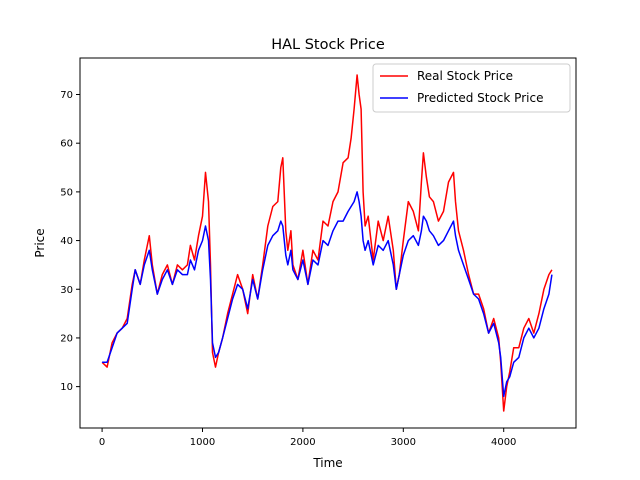 Image resolution: width=640 pixels, height=480 pixels. Describe the element at coordinates (40, 242) in the screenshot. I see `y-axis-title: Price` at that location.